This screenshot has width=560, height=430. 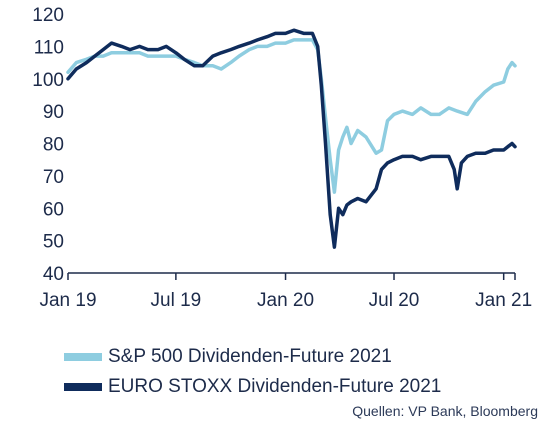 What do you see at coordinates (49, 47) in the screenshot?
I see `y-tick-label: 110` at bounding box center [49, 47].